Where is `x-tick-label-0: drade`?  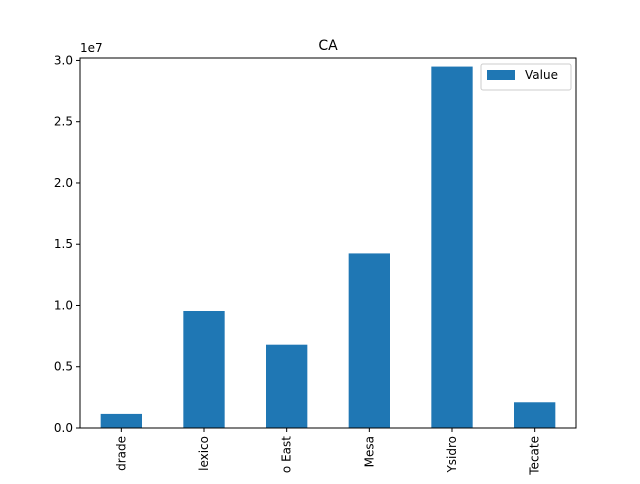
x-tick-label-0: drade is located at coordinates (121, 453).